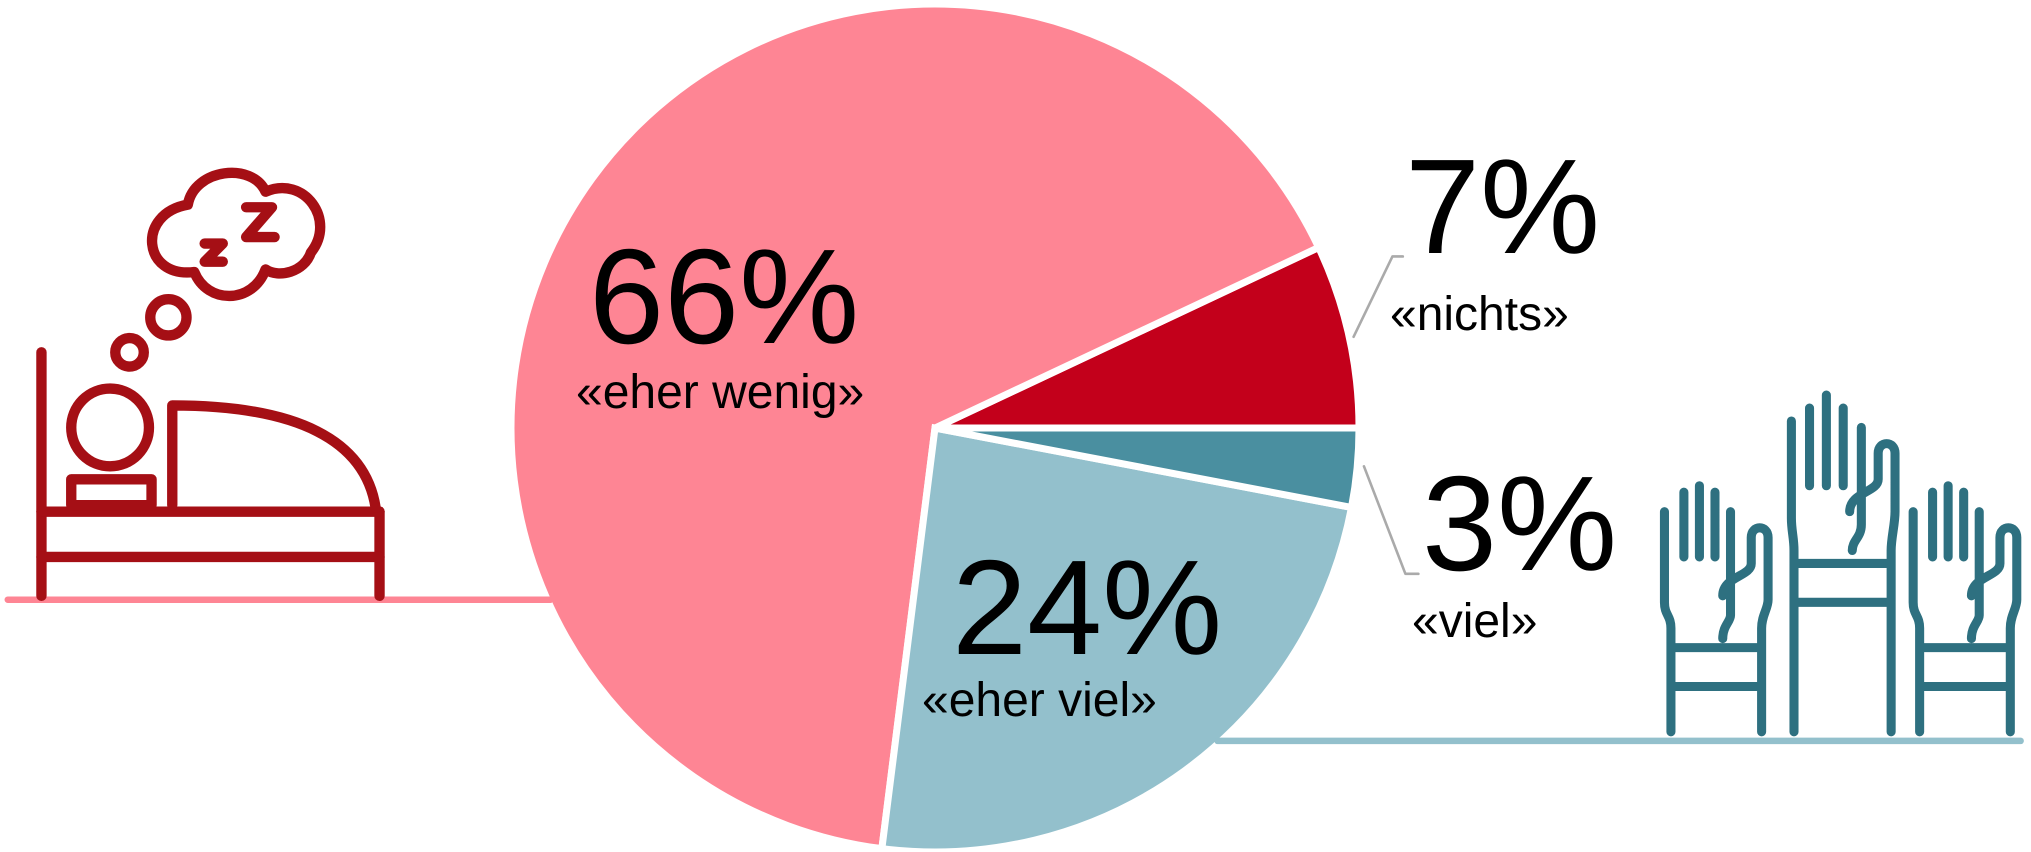 This screenshot has height=852, width=2031. What do you see at coordinates (1502, 206) in the screenshot?
I see `value-label: 7%` at bounding box center [1502, 206].